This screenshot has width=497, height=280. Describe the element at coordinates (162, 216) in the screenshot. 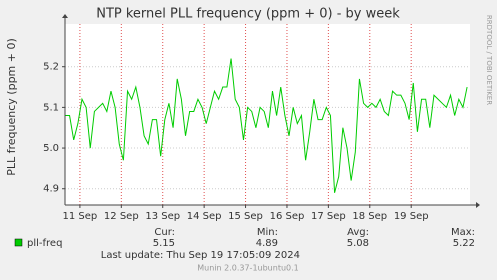

I see `x-tick-label: 13 Sep` at that location.